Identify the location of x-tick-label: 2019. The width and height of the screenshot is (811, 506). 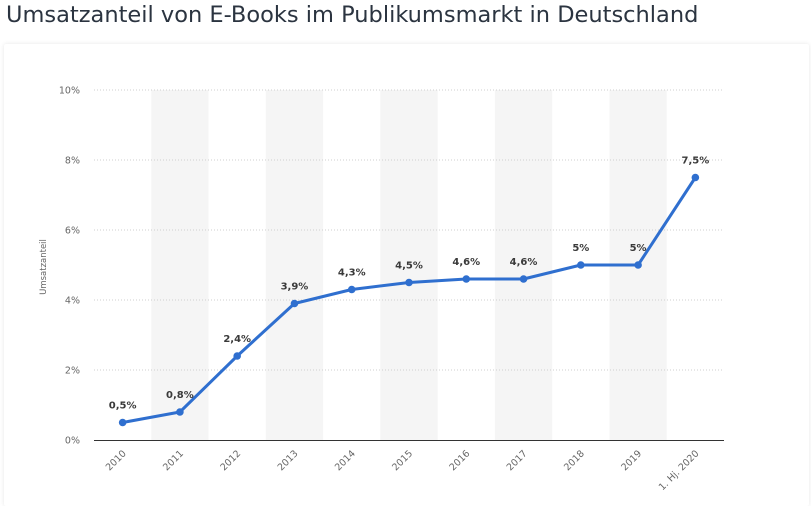
(631, 460).